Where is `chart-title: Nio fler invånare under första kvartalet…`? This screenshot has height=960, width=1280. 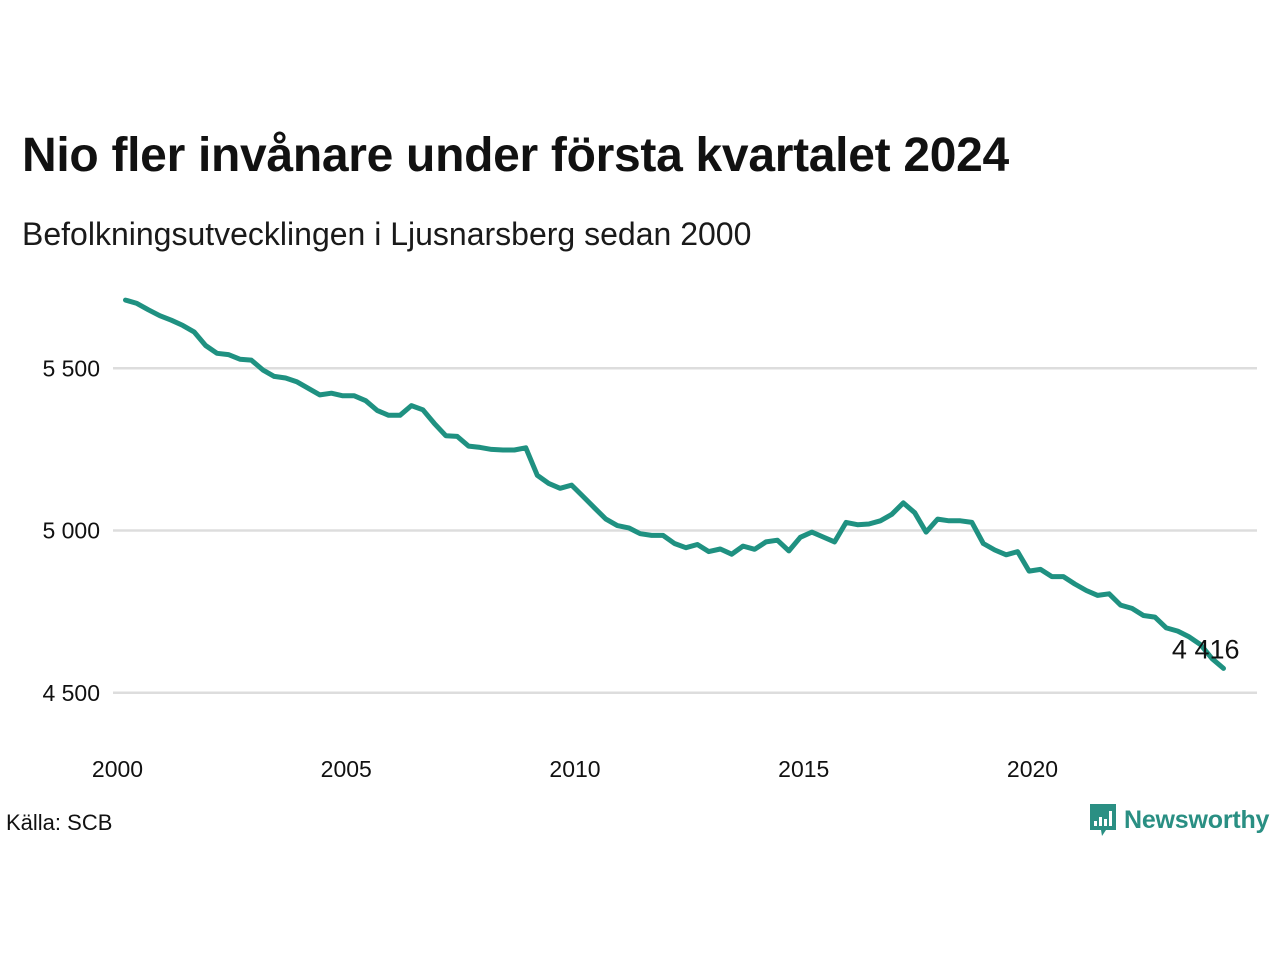 chart-title: Nio fler invånare under första kvartalet… is located at coordinates (515, 155).